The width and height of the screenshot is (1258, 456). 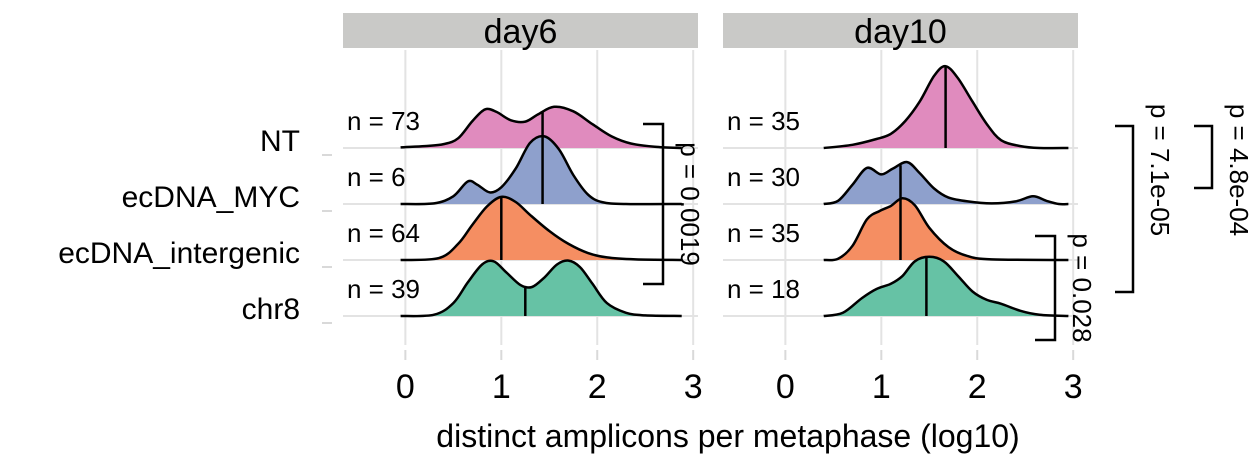 I want to click on n-label: n = 73, so click(x=383, y=121).